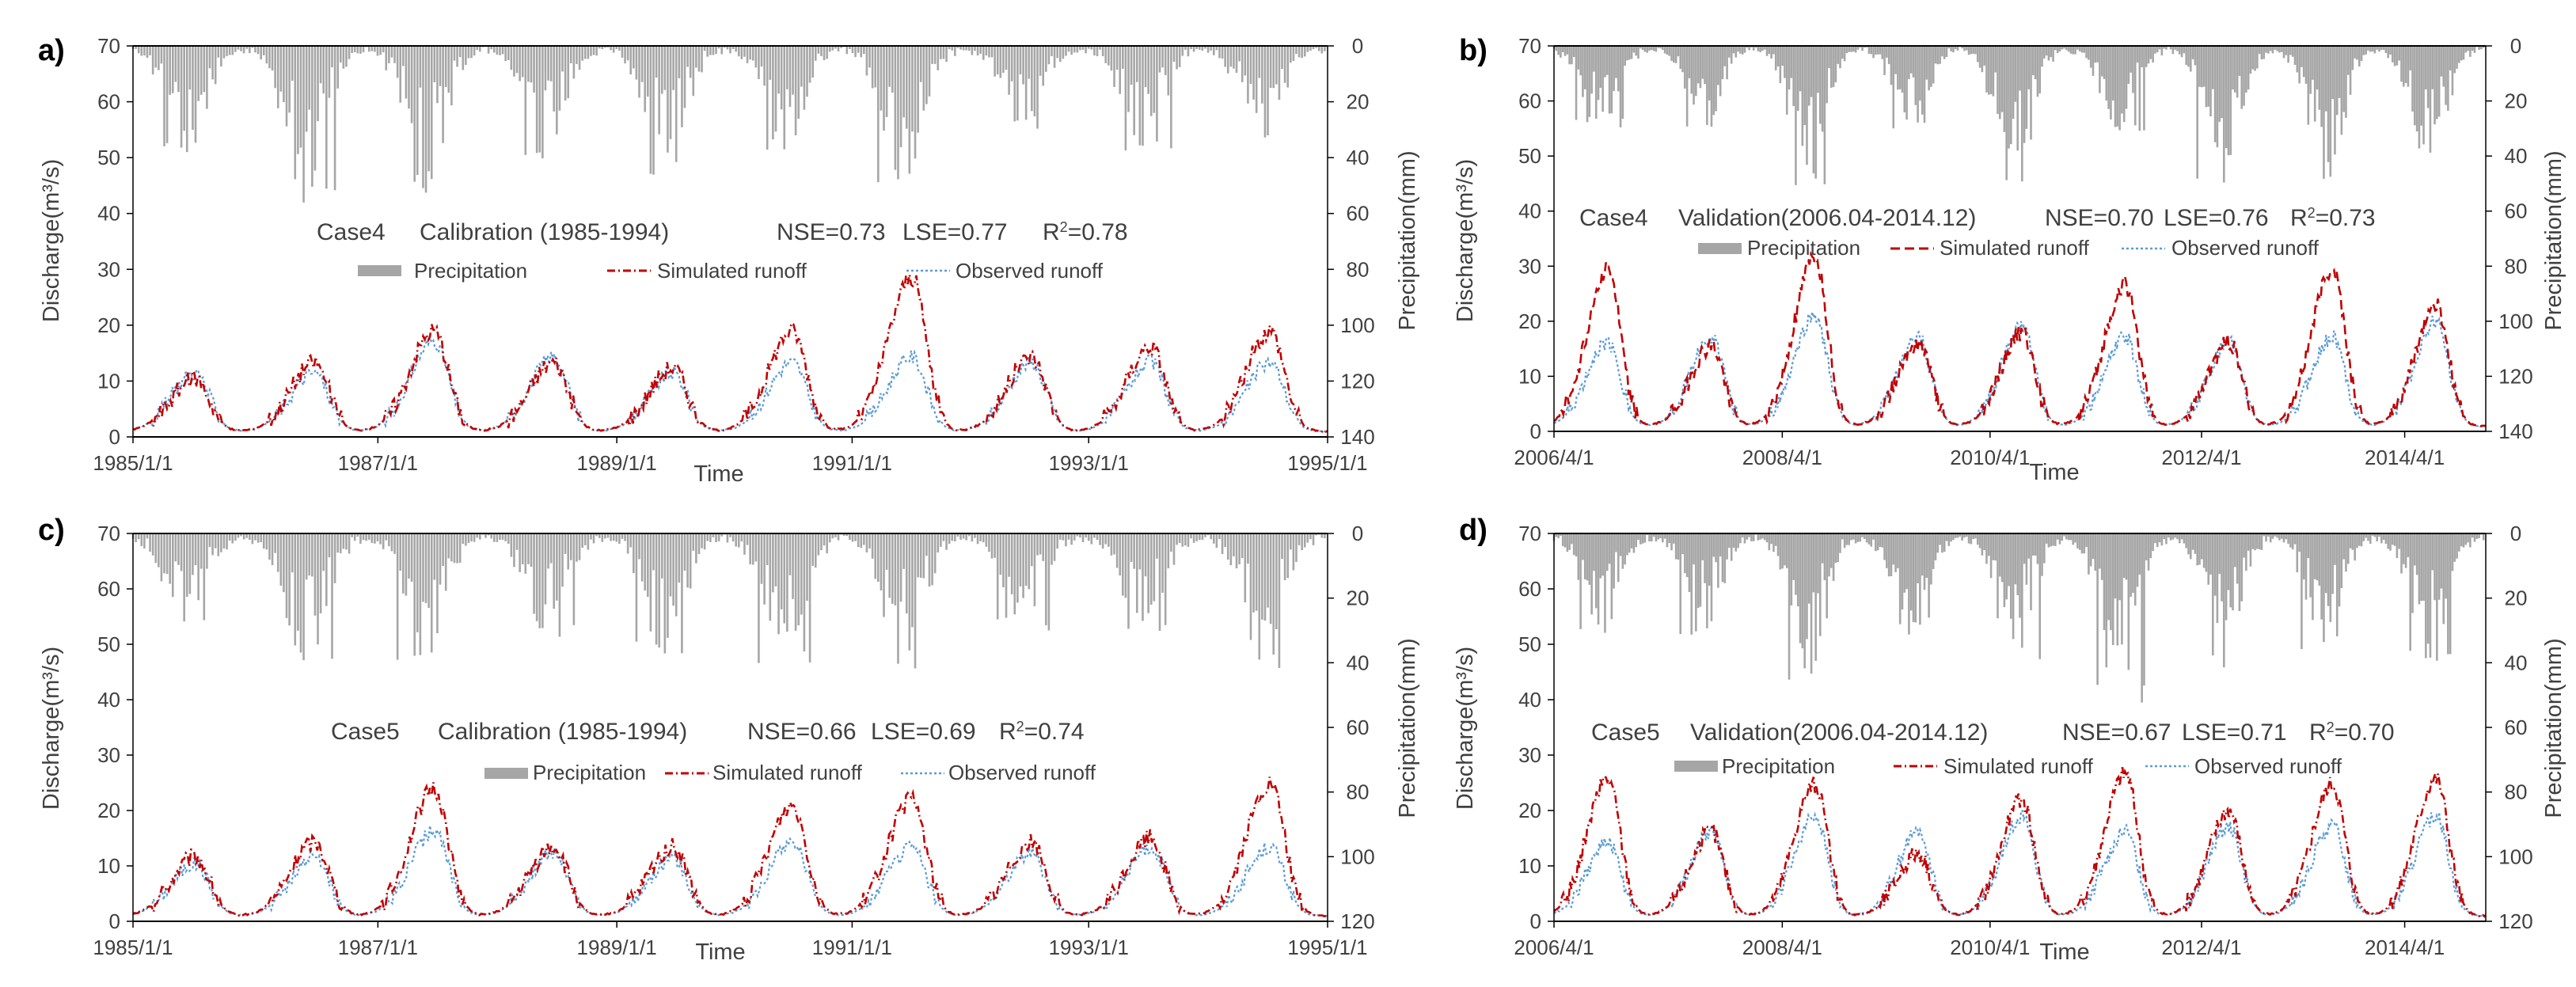 This screenshot has height=987, width=2576. I want to click on x-tick-label: 1991/1/1, so click(852, 463).